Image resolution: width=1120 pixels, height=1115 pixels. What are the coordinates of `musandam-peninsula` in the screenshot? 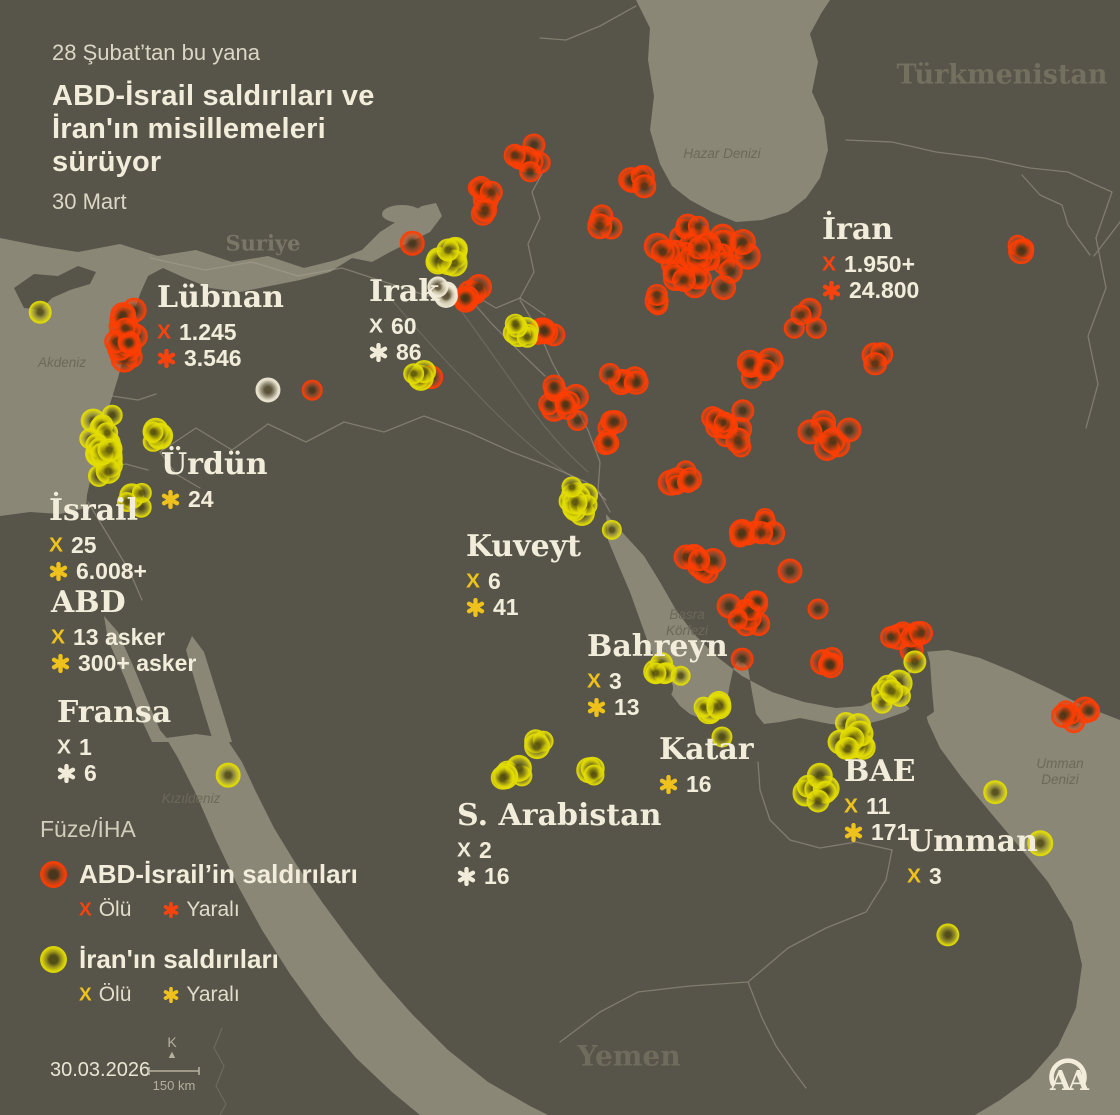 It's located at (920, 680).